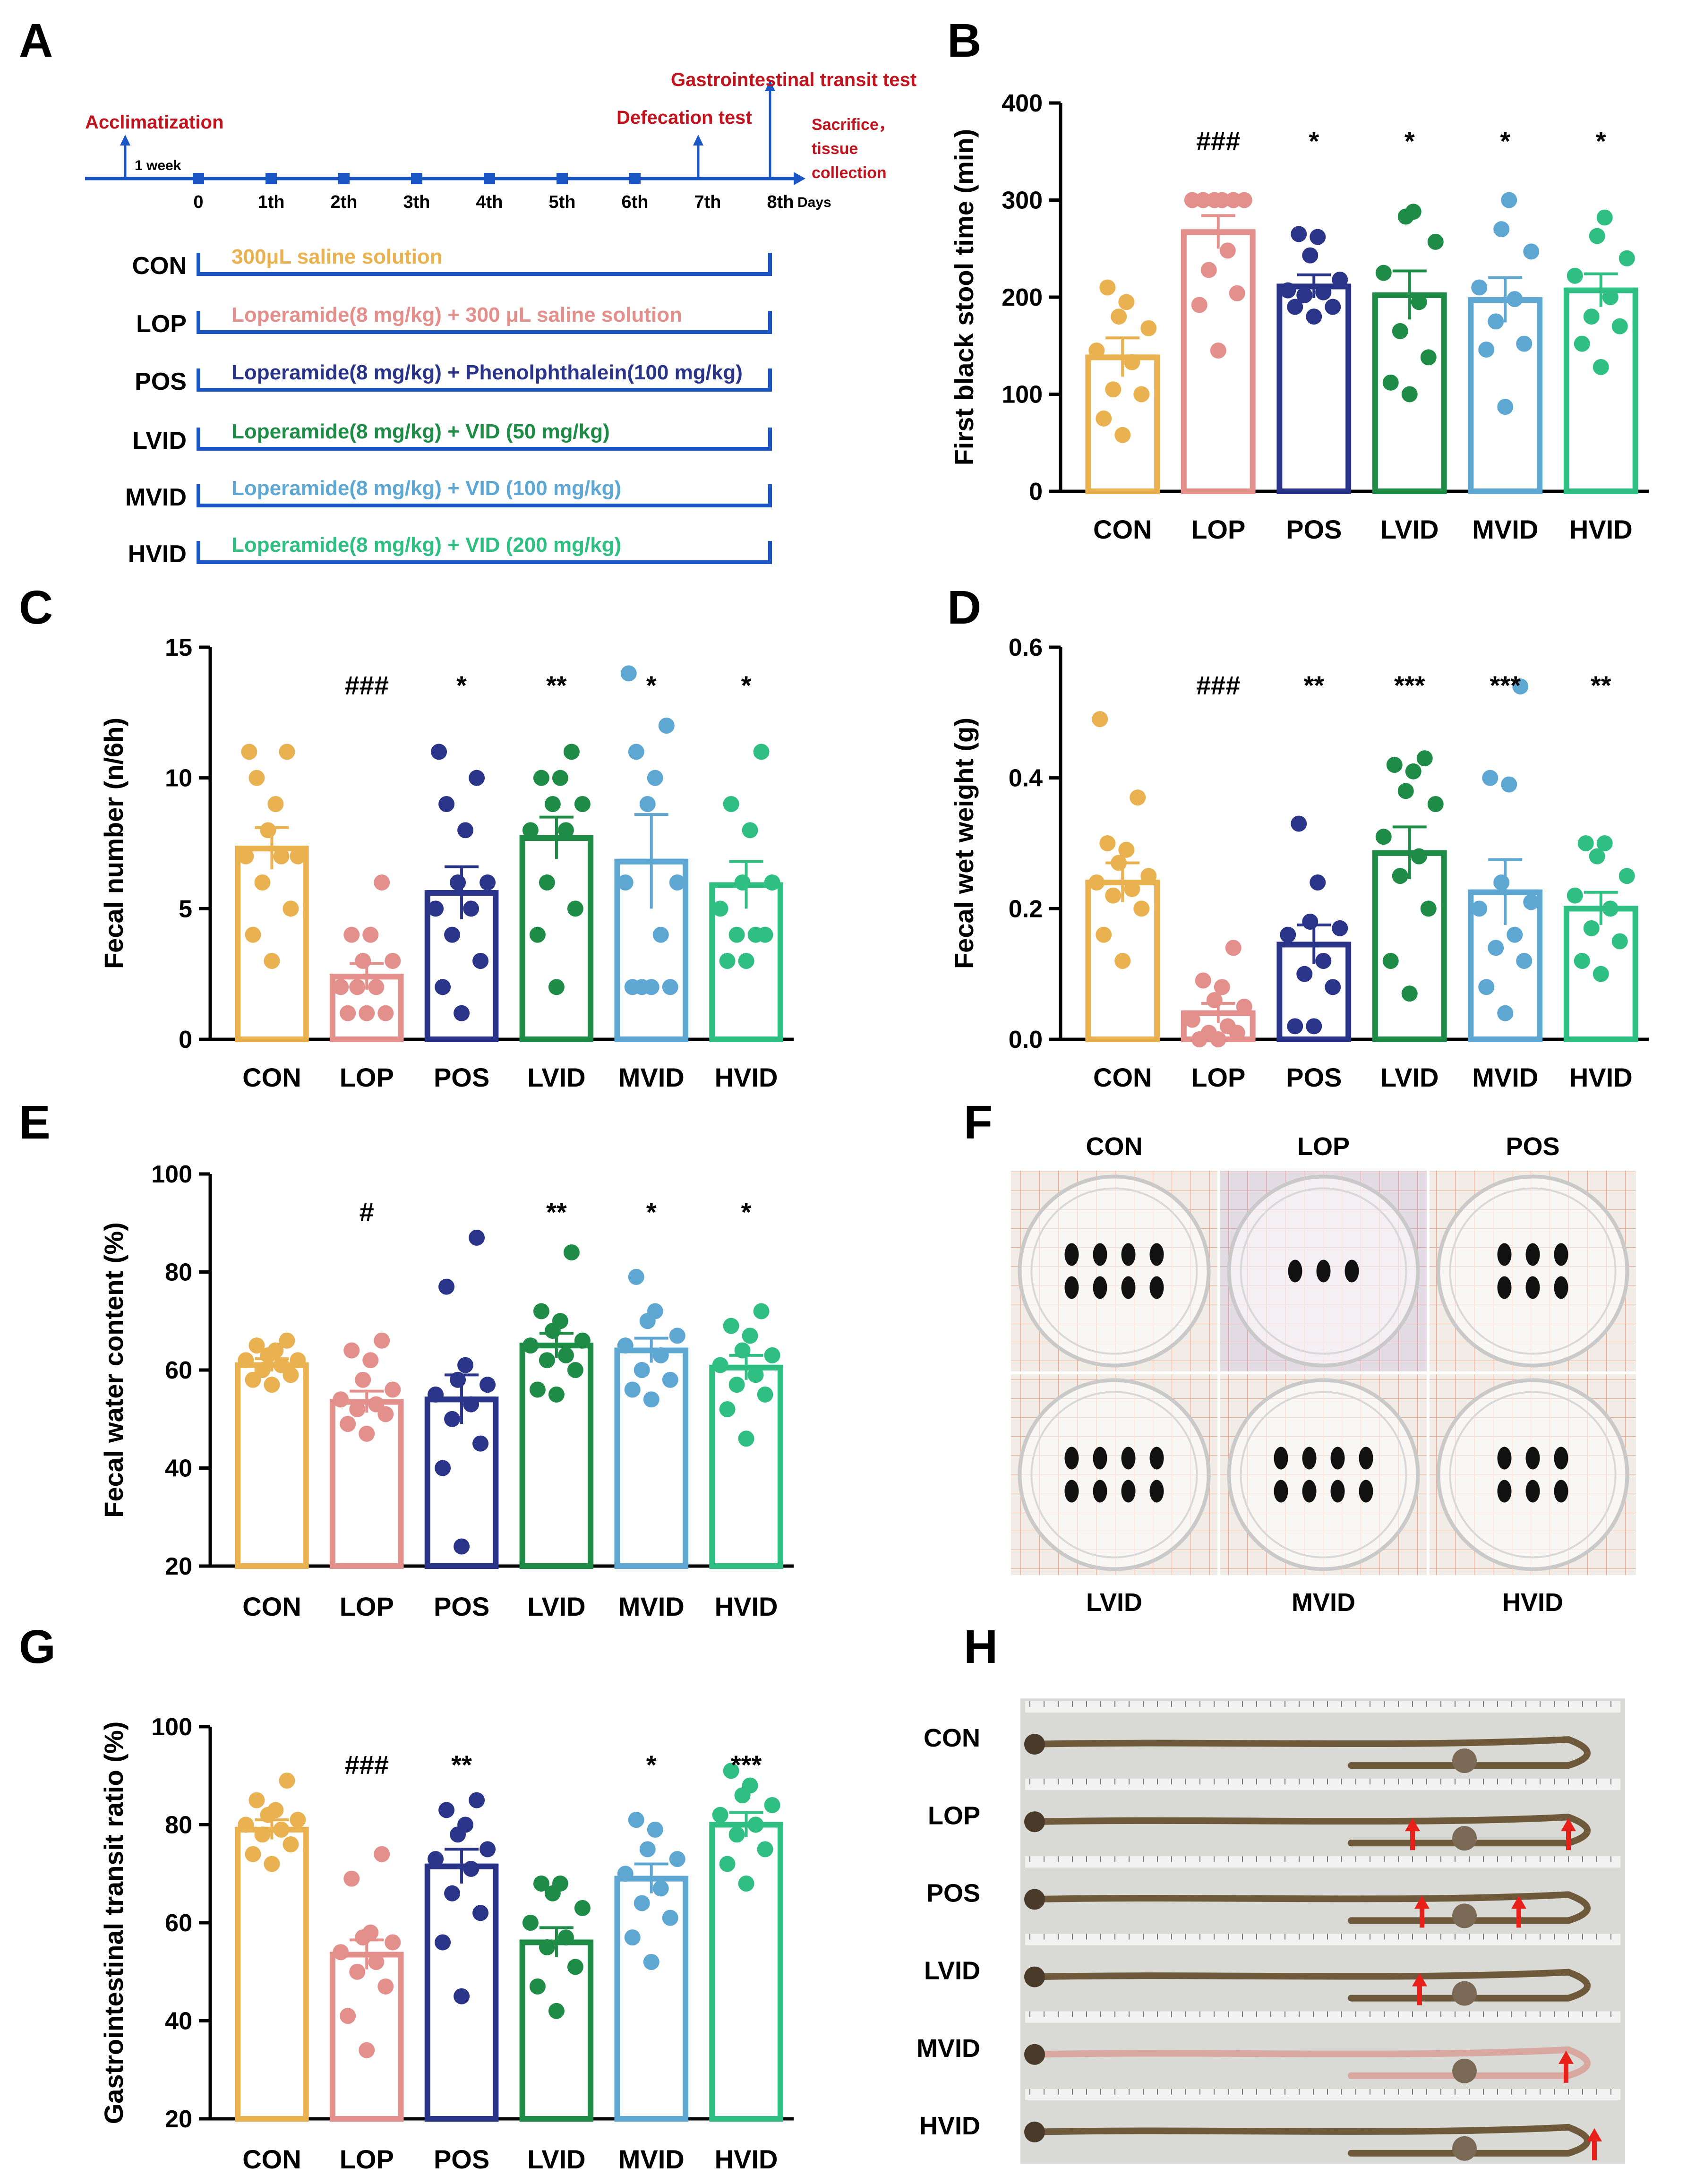 The width and height of the screenshot is (1687, 2184). What do you see at coordinates (1409, 141) in the screenshot?
I see `significance-lvid: *` at bounding box center [1409, 141].